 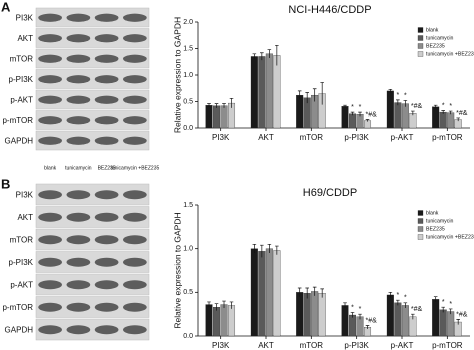 What do you see at coordinates (22, 239) in the screenshot?
I see `blot-row-label: mTOR` at bounding box center [22, 239].